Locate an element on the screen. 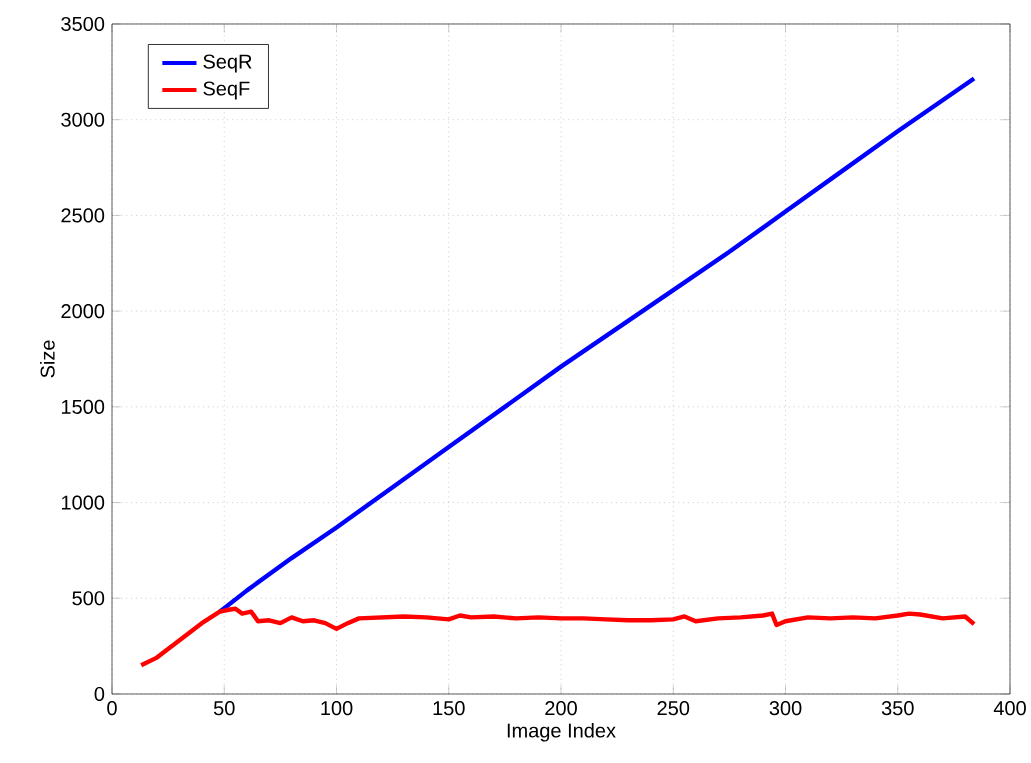 Image resolution: width=1031 pixels, height=763 pixels. y-tick-label: 2000 is located at coordinates (83, 311).